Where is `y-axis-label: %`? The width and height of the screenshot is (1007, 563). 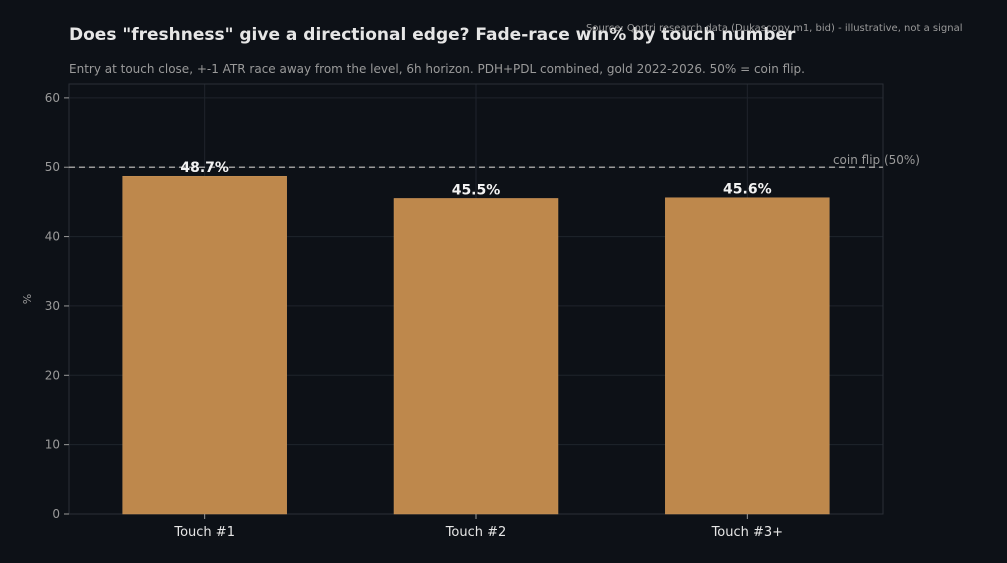 y-axis-label: % is located at coordinates (27, 299).